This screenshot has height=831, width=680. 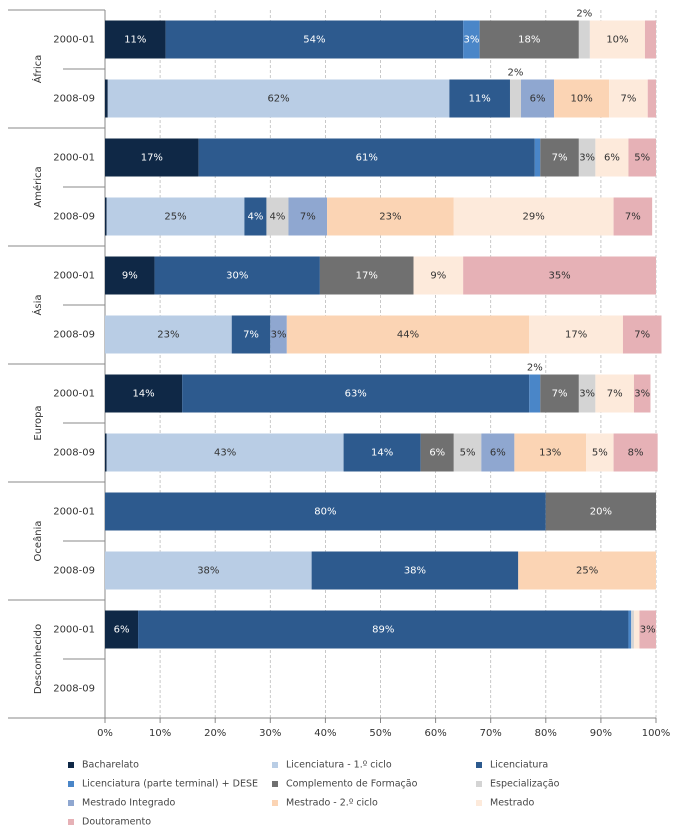 I want to click on legend-label: Doutoramento, so click(x=116, y=822).